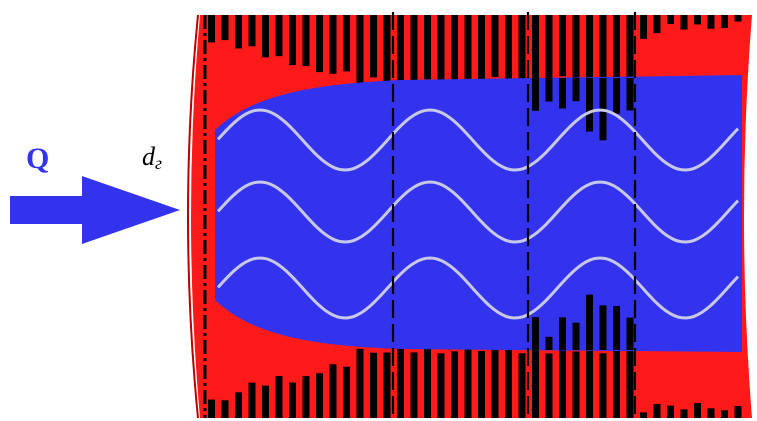 The image size is (757, 421). Describe the element at coordinates (149, 156) in the screenshot. I see `diameter-base: d` at that location.